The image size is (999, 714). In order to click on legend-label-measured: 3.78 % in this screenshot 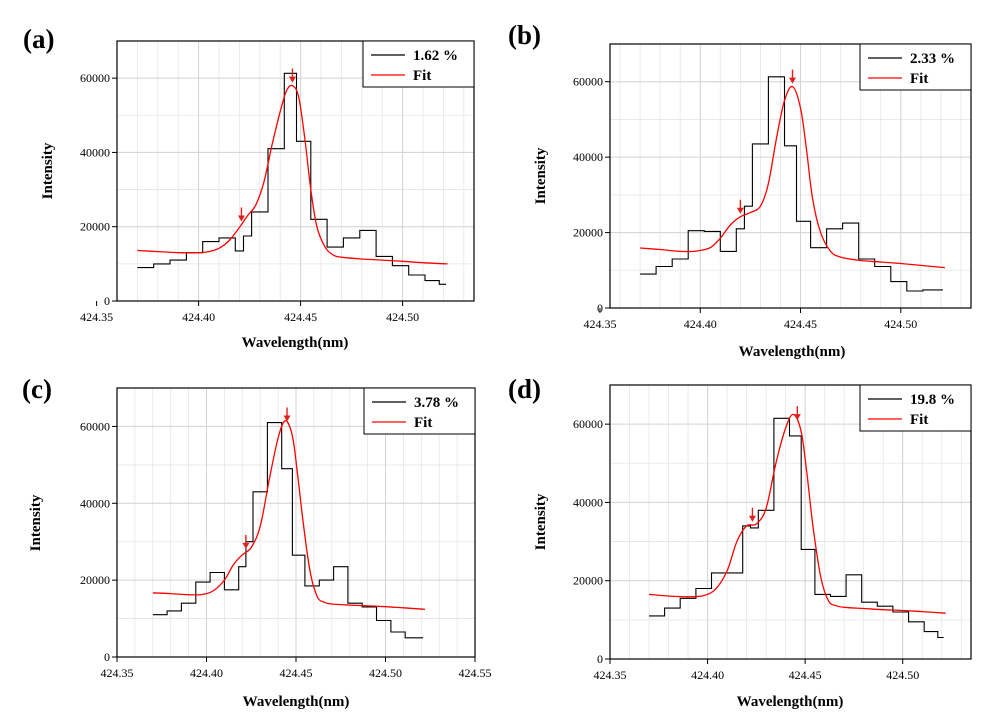, I will do `click(436, 403)`.